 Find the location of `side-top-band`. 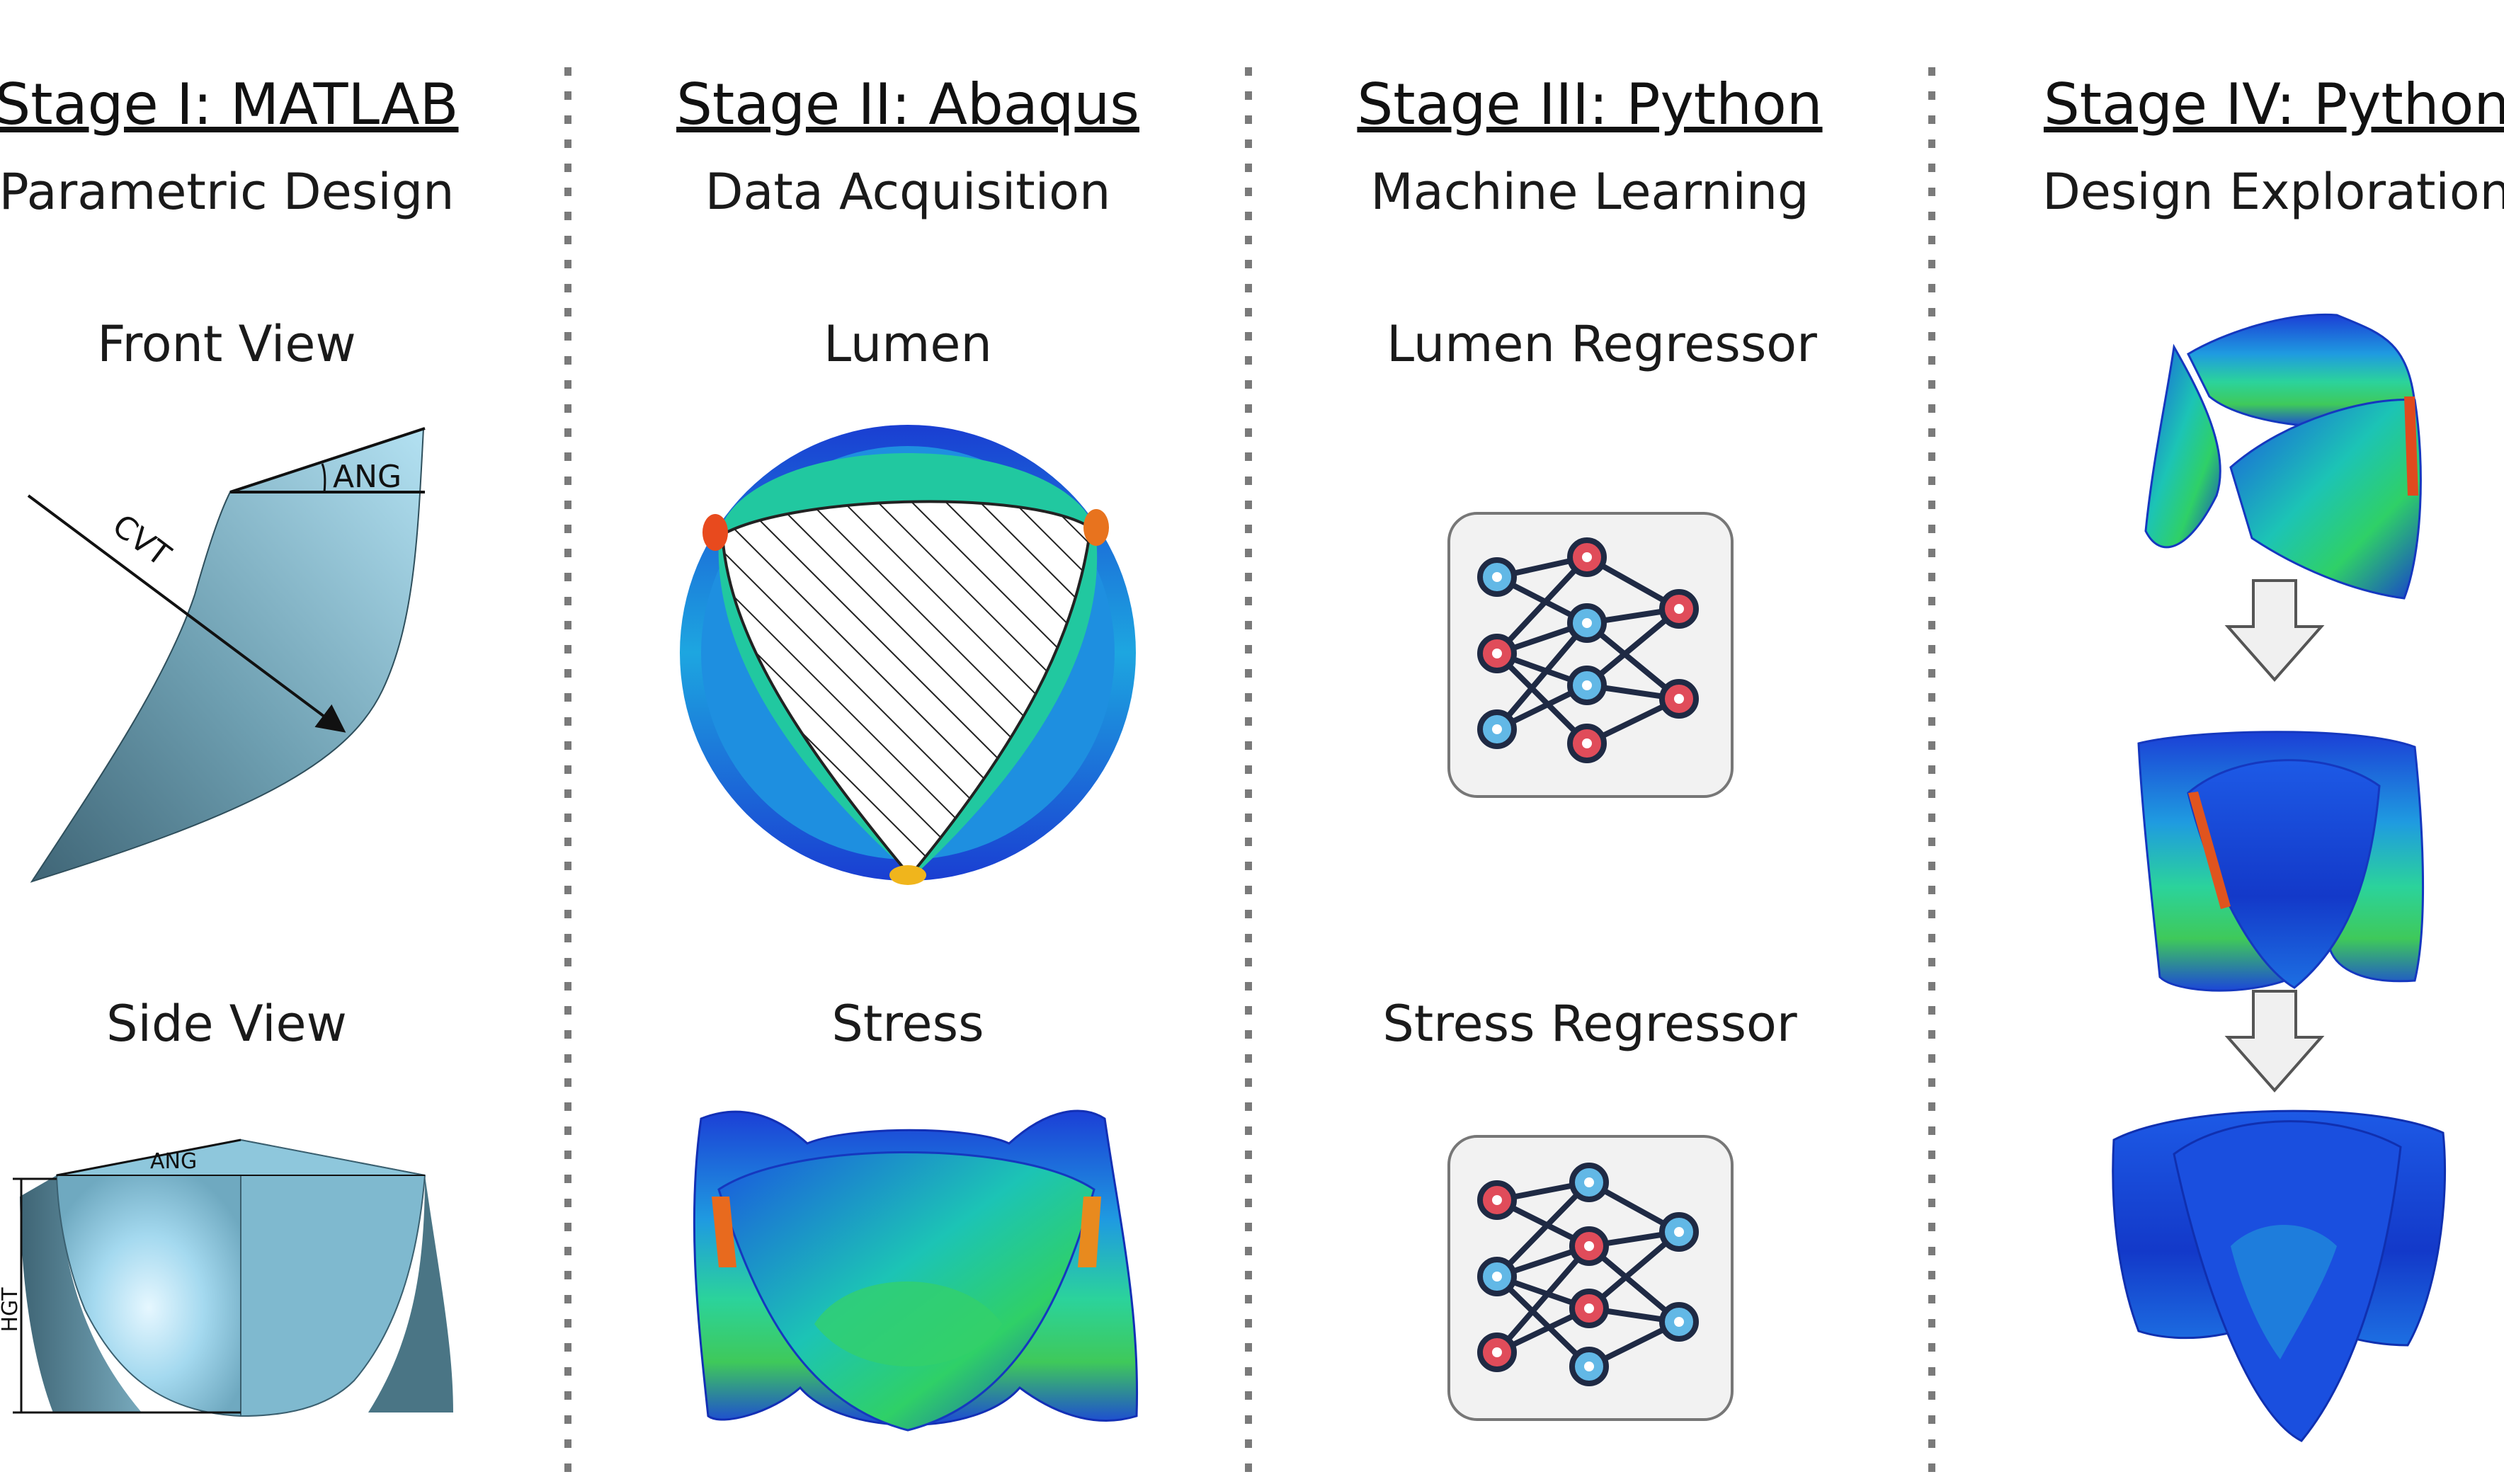

side-top-band is located at coordinates (241, 1157).